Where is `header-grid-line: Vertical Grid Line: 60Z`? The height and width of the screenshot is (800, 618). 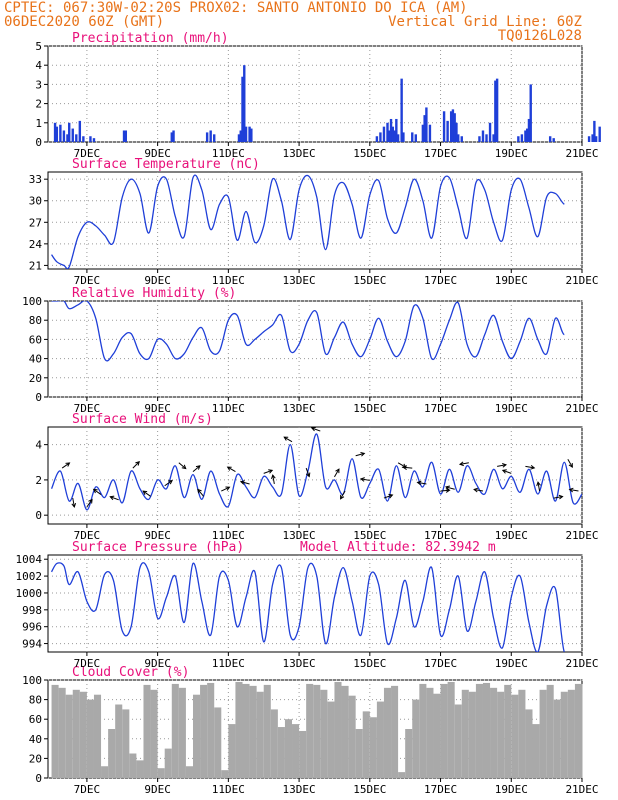
header-grid-line: Vertical Grid Line: 60Z is located at coordinates (485, 22).